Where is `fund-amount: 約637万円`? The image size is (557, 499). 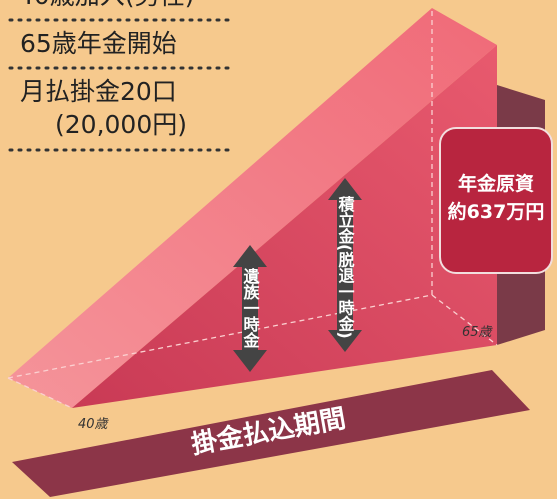
fund-amount: 約637万円 is located at coordinates (496, 211).